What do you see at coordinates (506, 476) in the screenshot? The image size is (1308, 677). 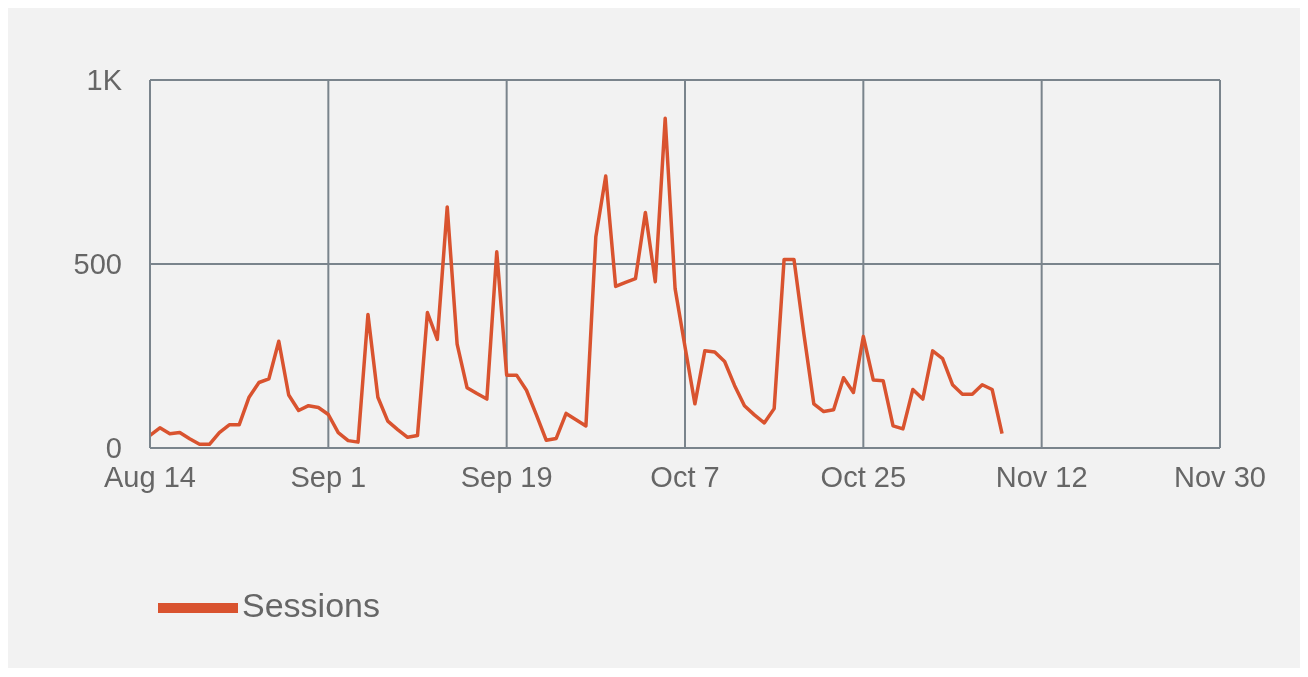 I see `x-tick-label: Sep 19` at bounding box center [506, 476].